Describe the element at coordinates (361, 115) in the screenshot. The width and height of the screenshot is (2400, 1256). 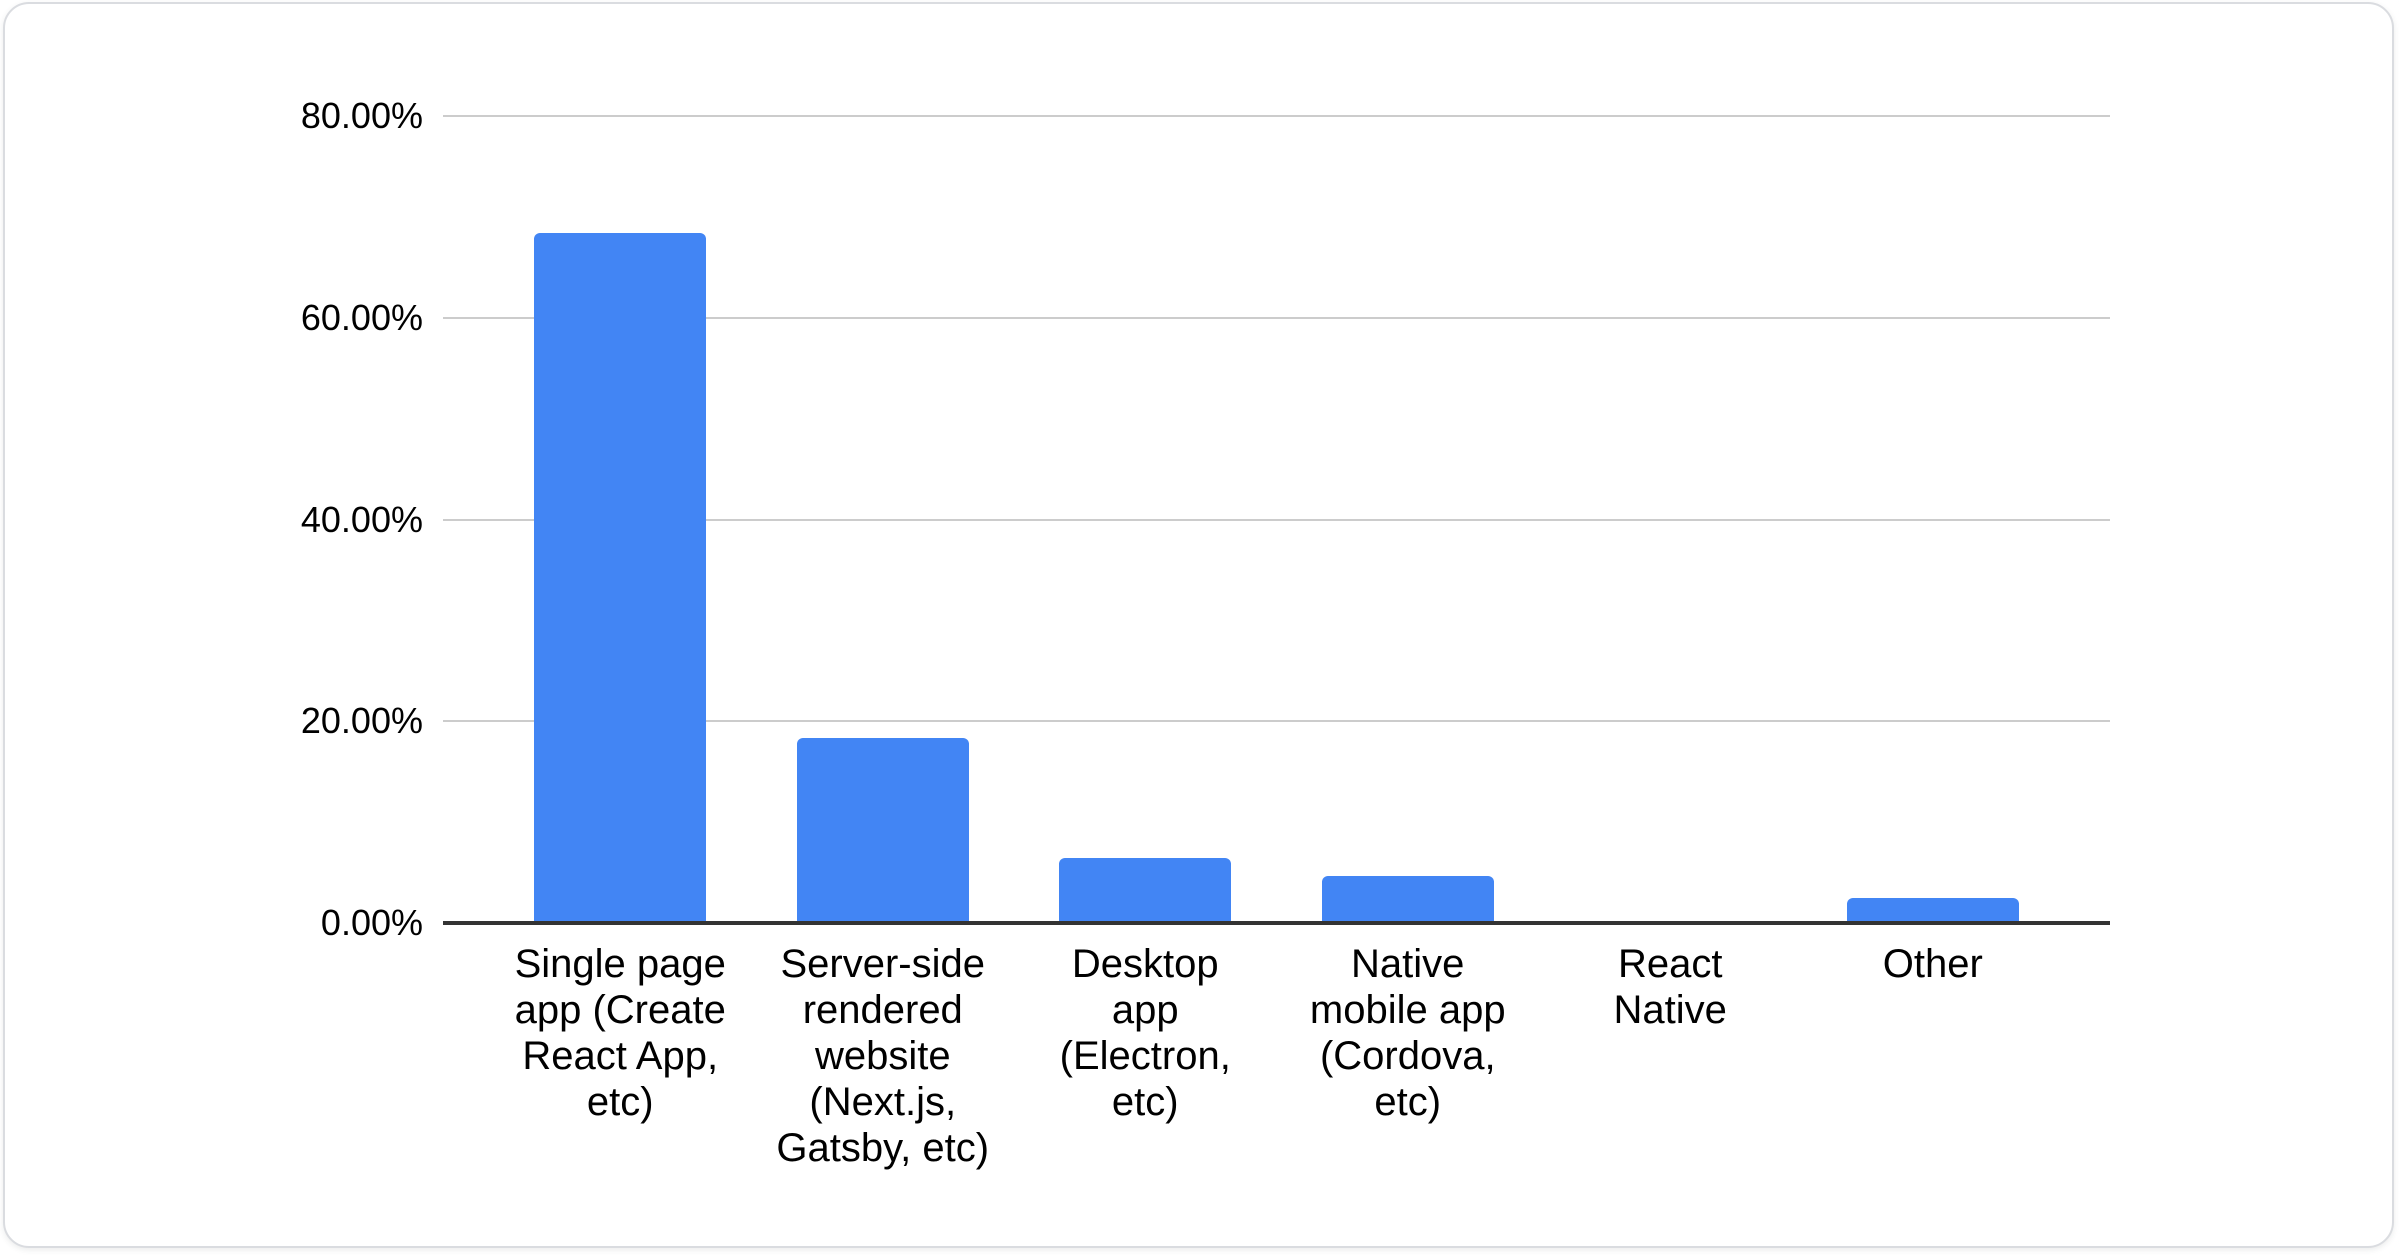
I see `y-axis-tick-label: 80.00%` at that location.